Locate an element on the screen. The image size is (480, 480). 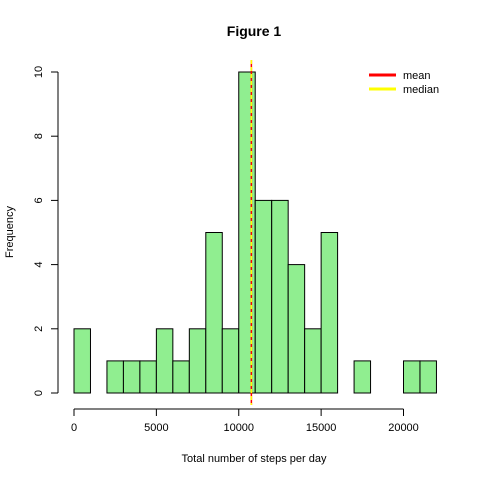
legend: mean median is located at coordinates (404, 83).